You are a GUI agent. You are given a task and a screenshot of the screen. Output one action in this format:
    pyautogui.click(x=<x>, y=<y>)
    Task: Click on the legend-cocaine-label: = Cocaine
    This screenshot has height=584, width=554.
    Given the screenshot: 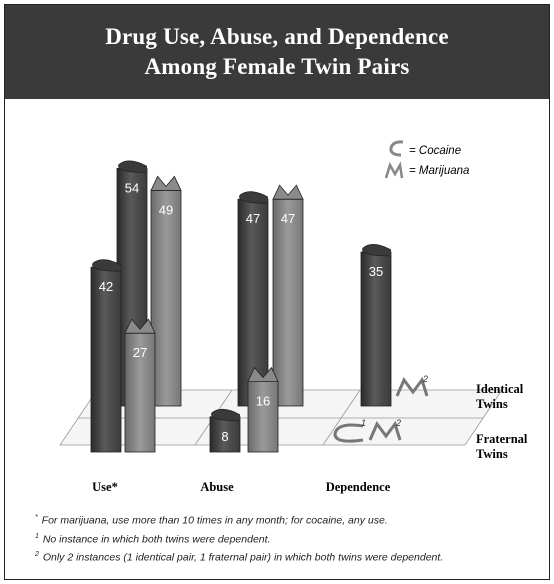 What is the action you would take?
    pyautogui.click(x=435, y=151)
    